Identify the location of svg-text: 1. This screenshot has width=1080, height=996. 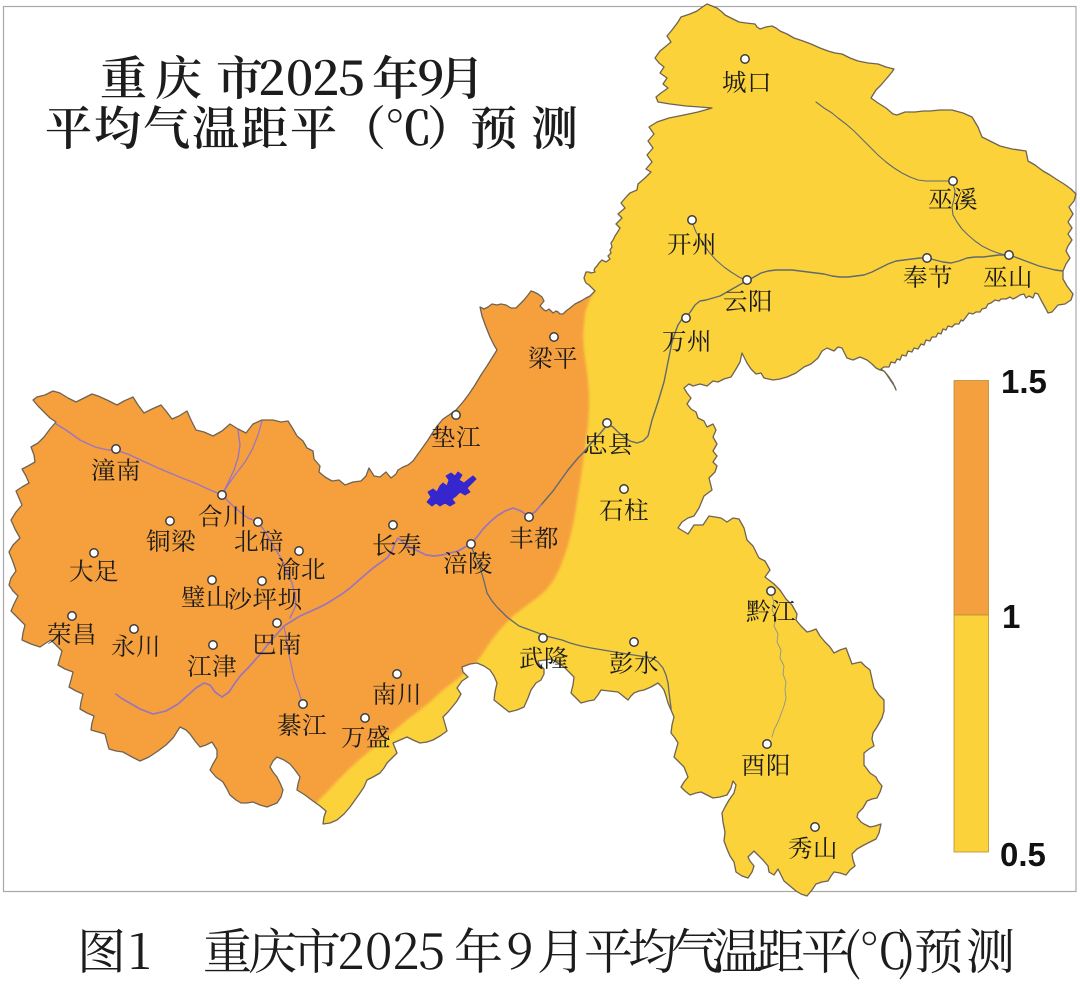
(1011, 616).